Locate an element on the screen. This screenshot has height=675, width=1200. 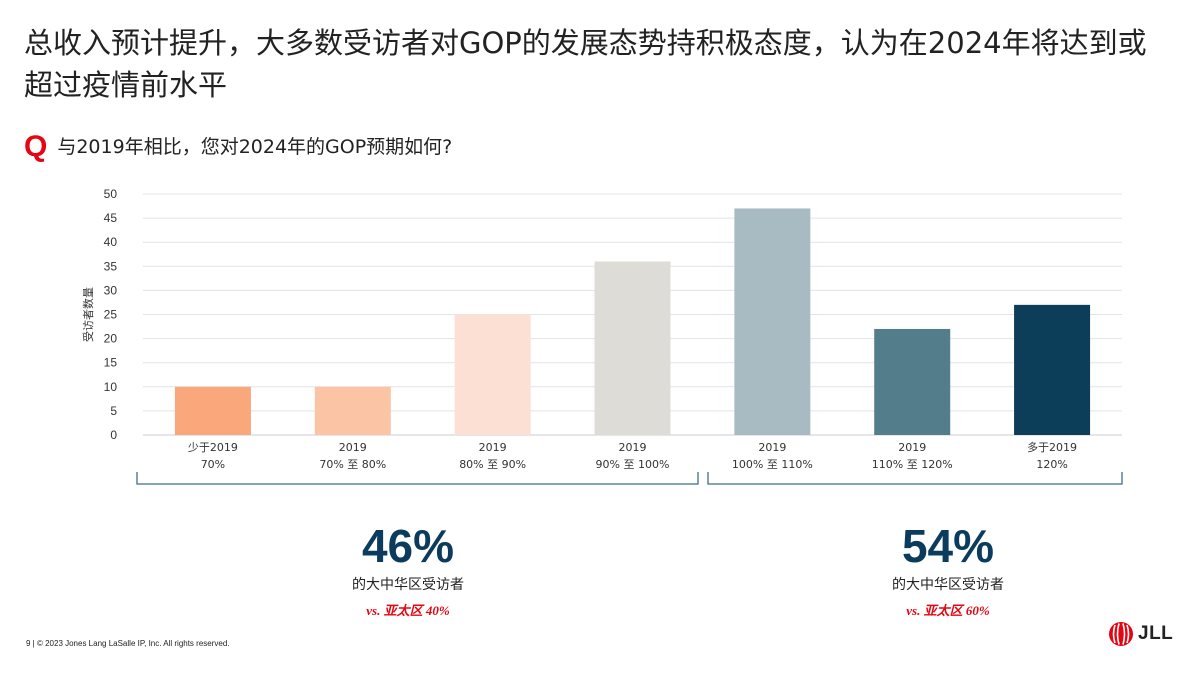
jll-logo: JLL is located at coordinates (1140, 634).